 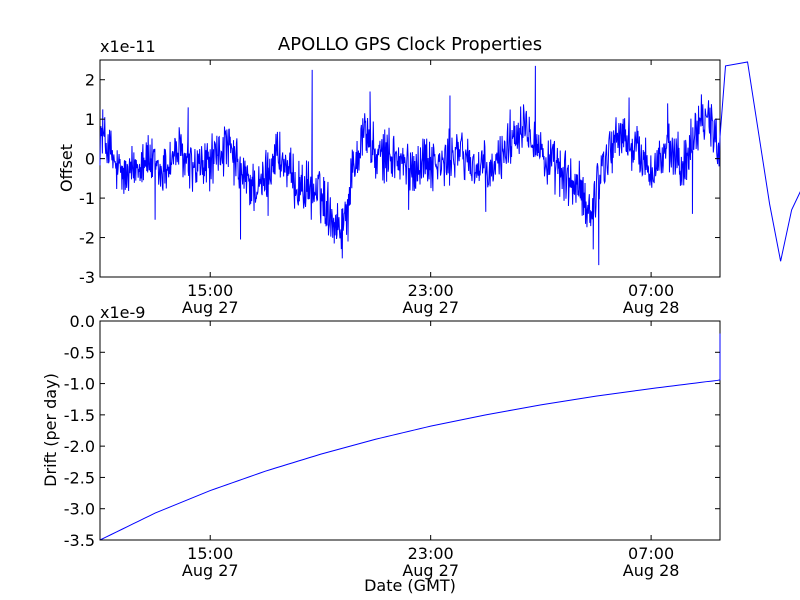 What do you see at coordinates (410, 585) in the screenshot?
I see `drift-x-axis-label: Date (GMT)` at bounding box center [410, 585].